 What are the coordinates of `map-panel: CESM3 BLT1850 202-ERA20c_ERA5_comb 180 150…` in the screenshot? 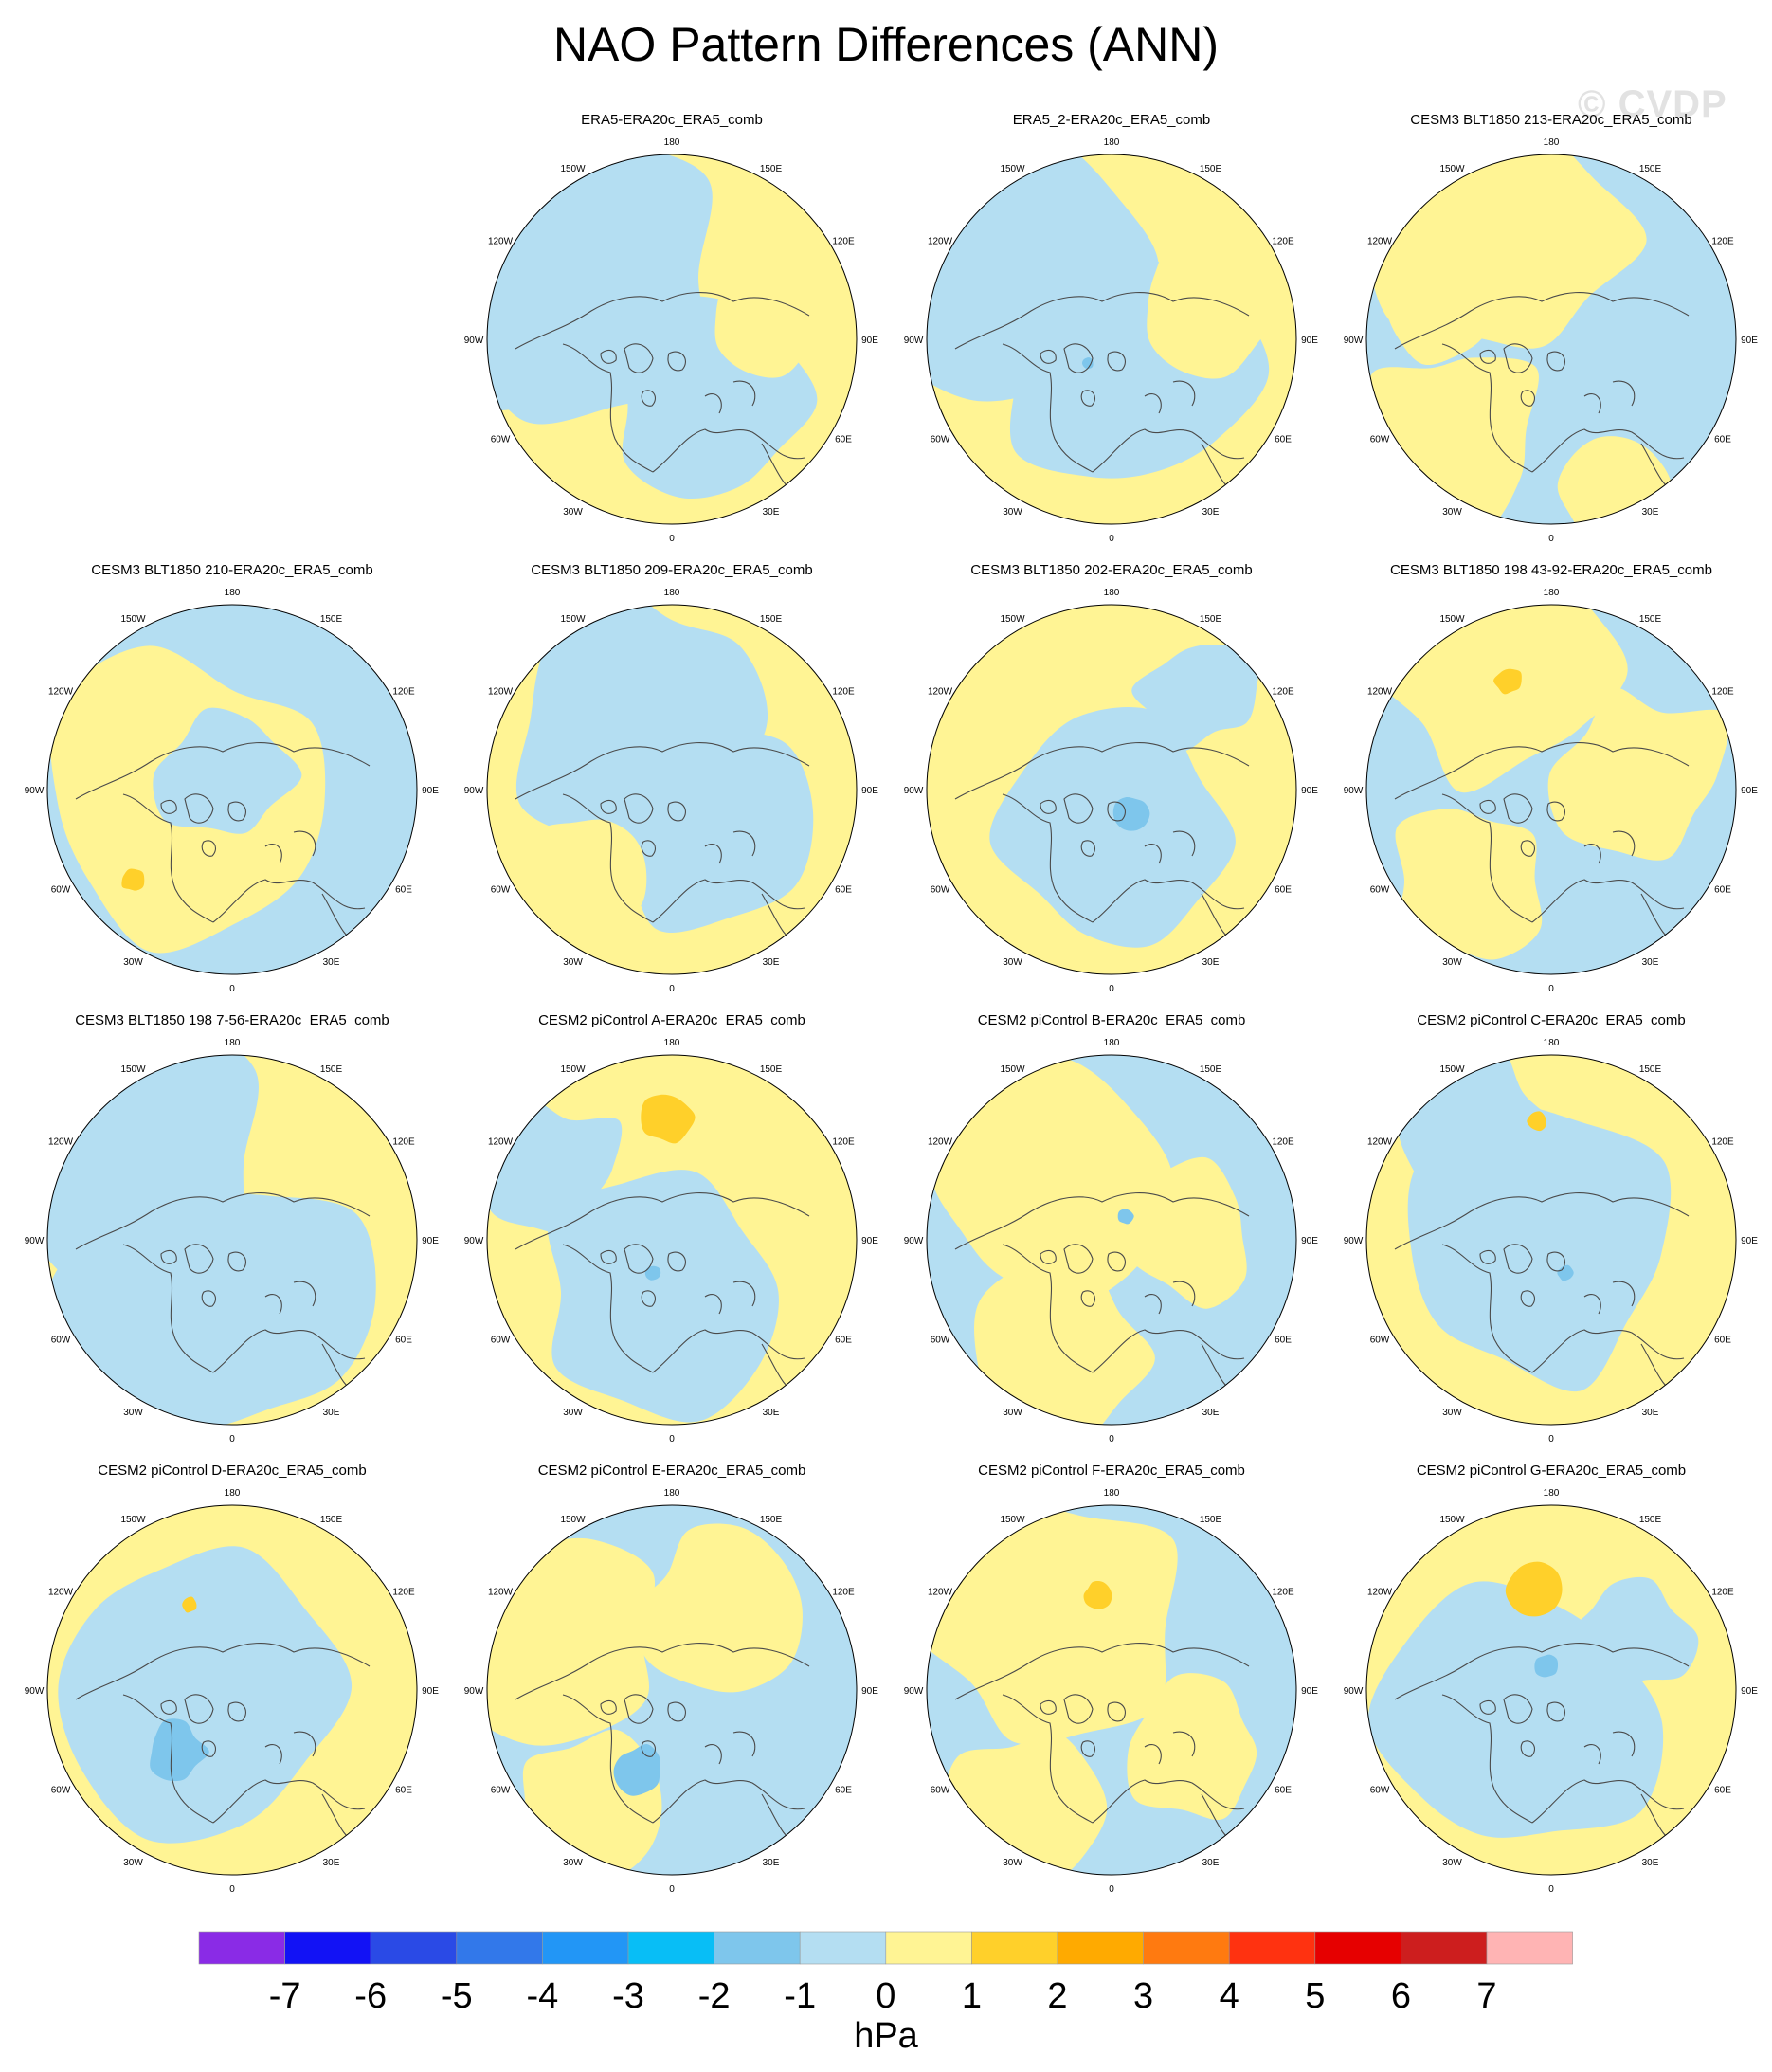 It's located at (1111, 785).